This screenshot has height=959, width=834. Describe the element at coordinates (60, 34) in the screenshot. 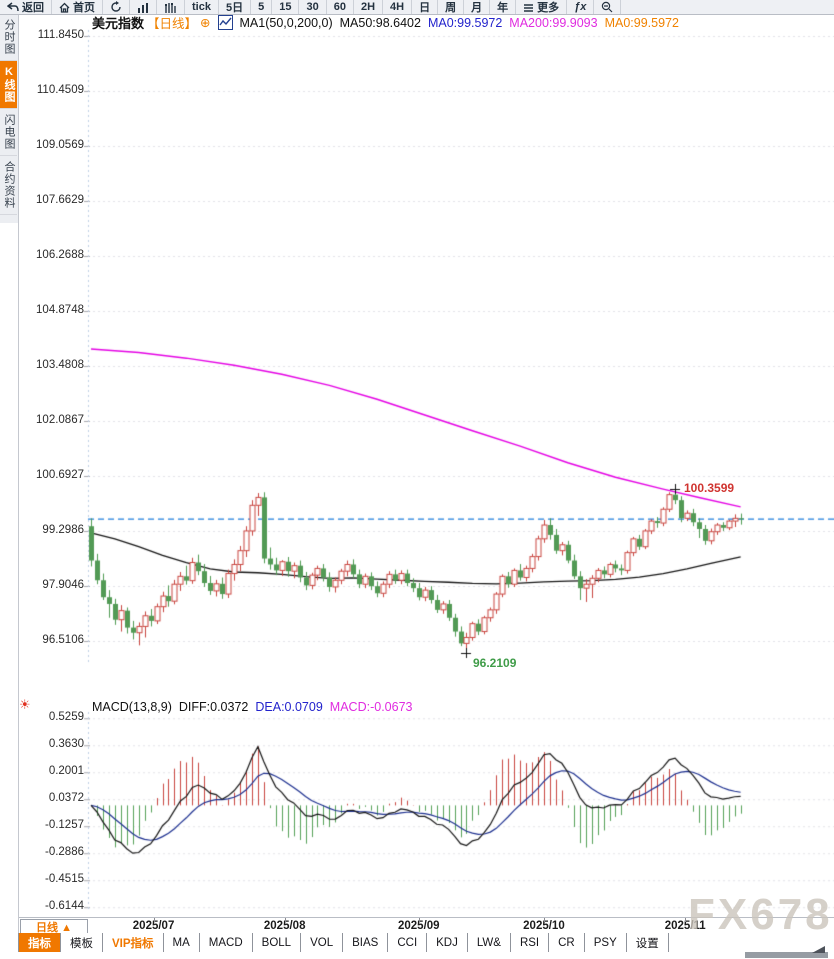

I see `price-axis-tick: 111.8450` at that location.